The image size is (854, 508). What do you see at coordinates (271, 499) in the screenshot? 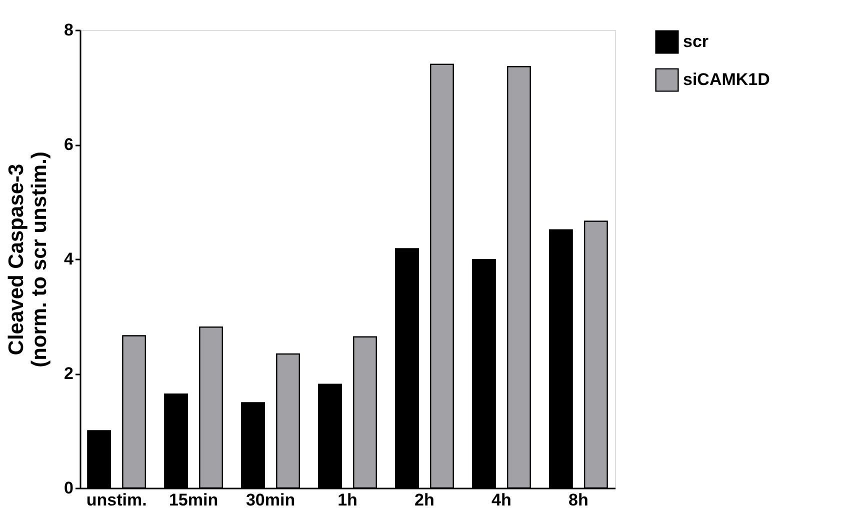
I see `x-tick-label: 30min` at bounding box center [271, 499].